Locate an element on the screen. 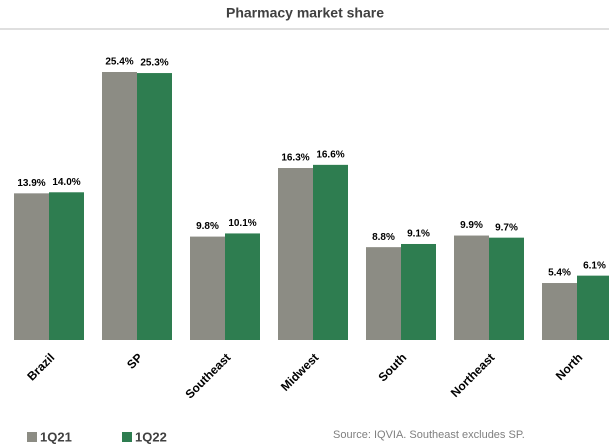 Image resolution: width=609 pixels, height=445 pixels. value-label: 16.6% is located at coordinates (330, 154).